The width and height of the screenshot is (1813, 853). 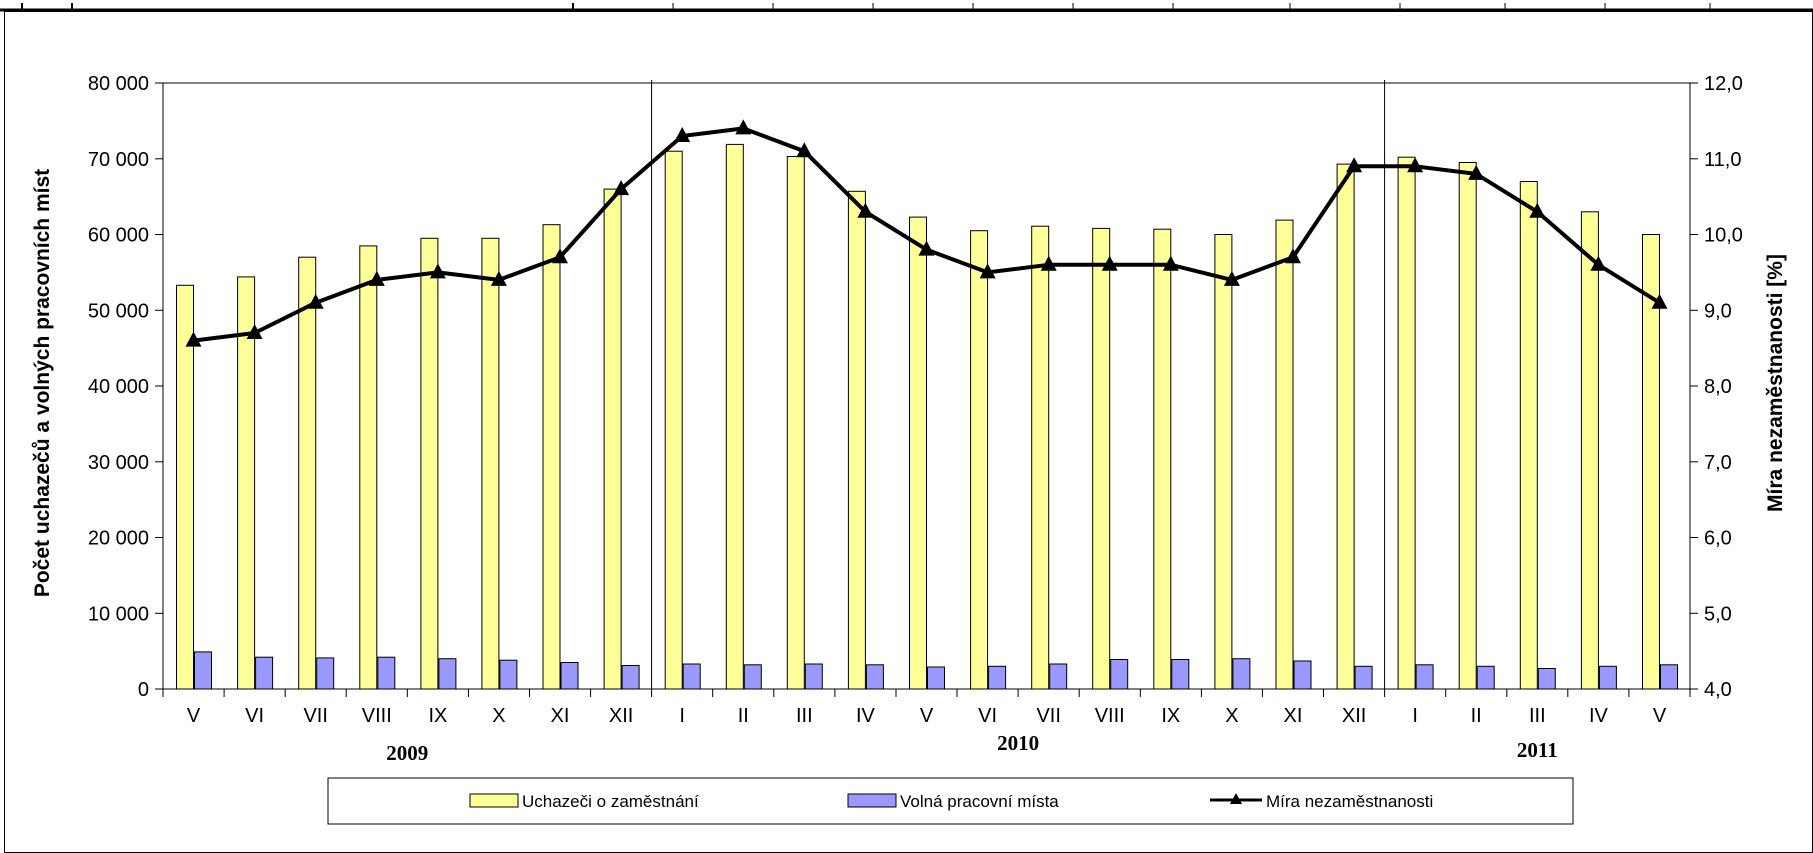 What do you see at coordinates (1718, 690) in the screenshot?
I see `y2-tick-label: 4,0` at bounding box center [1718, 690].